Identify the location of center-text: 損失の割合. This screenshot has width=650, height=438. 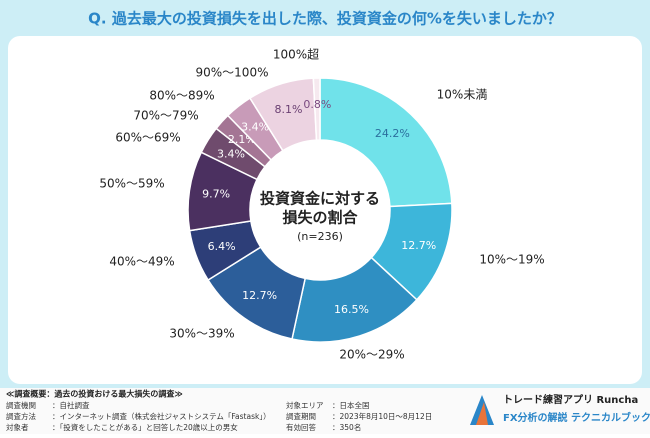
(320, 218).